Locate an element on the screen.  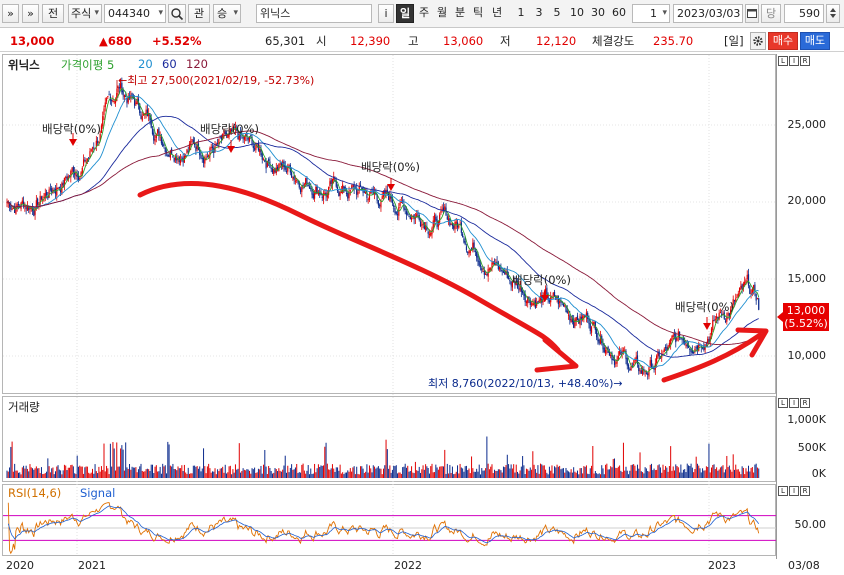
bar-count-spinner is located at coordinates (833, 13).